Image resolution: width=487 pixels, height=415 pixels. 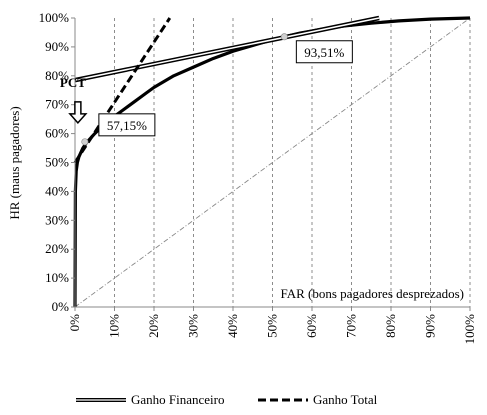 What do you see at coordinates (57, 46) in the screenshot?
I see `y-tick-label: 90%` at bounding box center [57, 46].